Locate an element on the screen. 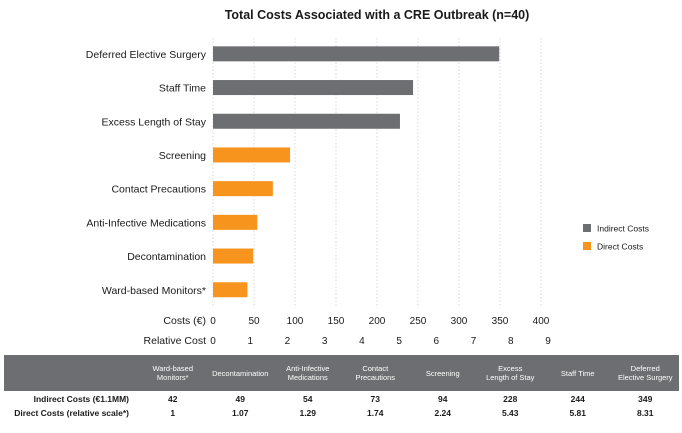 Image resolution: width=682 pixels, height=433 pixels. legend-label: Direct Costs is located at coordinates (620, 247).